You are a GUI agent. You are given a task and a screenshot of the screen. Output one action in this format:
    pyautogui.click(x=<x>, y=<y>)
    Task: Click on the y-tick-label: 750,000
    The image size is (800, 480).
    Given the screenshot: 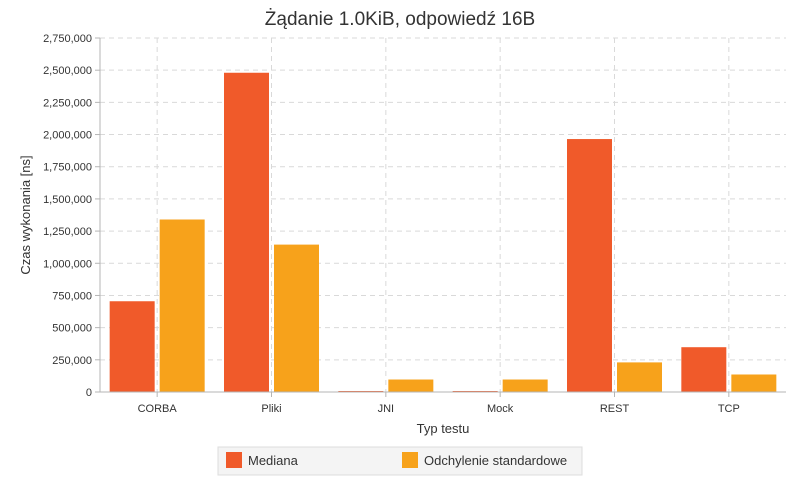 What is the action you would take?
    pyautogui.click(x=72, y=296)
    